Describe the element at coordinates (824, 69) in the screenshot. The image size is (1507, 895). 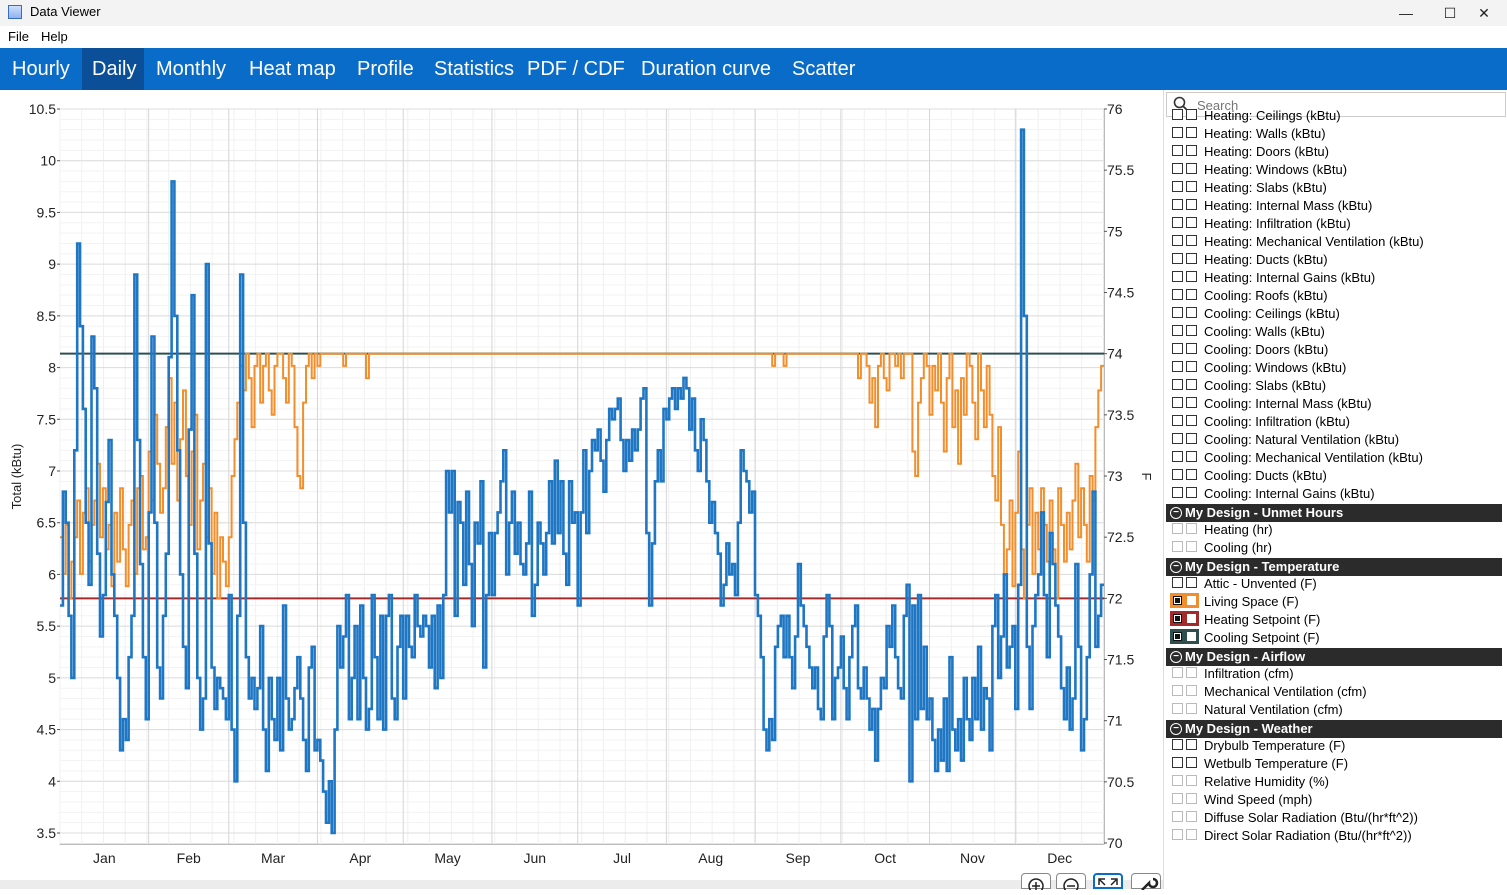
I see `tab-scatter: Scatter` at that location.